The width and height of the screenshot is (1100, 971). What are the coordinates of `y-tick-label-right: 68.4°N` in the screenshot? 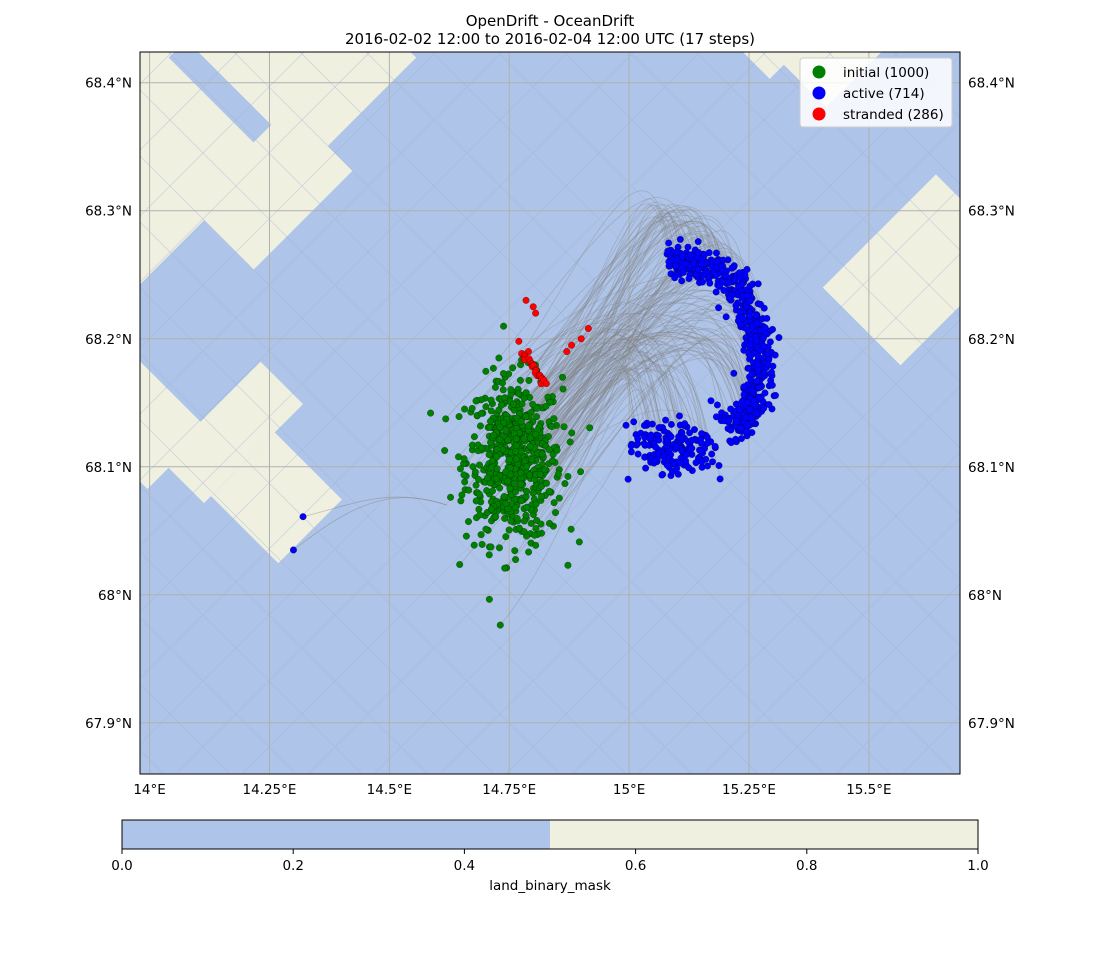 It's located at (991, 84).